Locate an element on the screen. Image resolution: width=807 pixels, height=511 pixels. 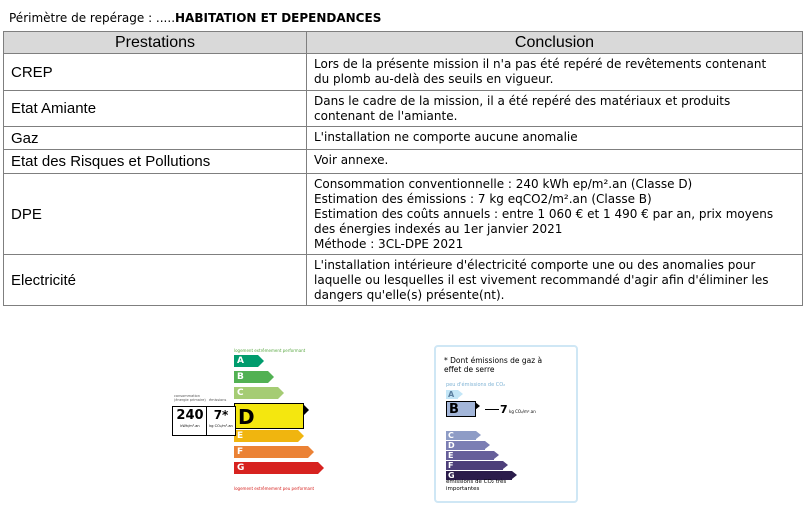
prestation-cell: Etat Amiante is located at coordinates (155, 108).